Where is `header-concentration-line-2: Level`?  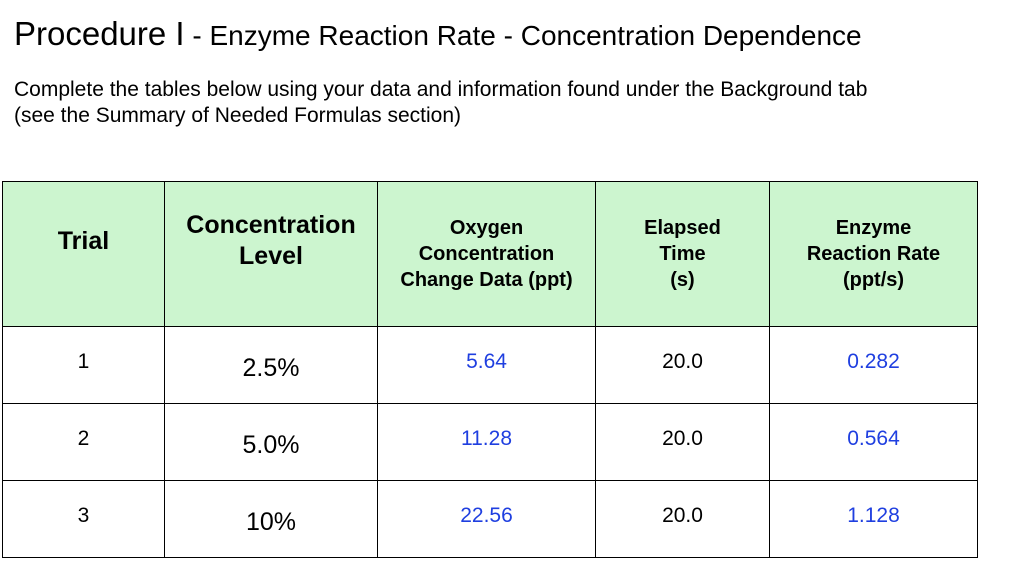 header-concentration-line-2: Level is located at coordinates (271, 256).